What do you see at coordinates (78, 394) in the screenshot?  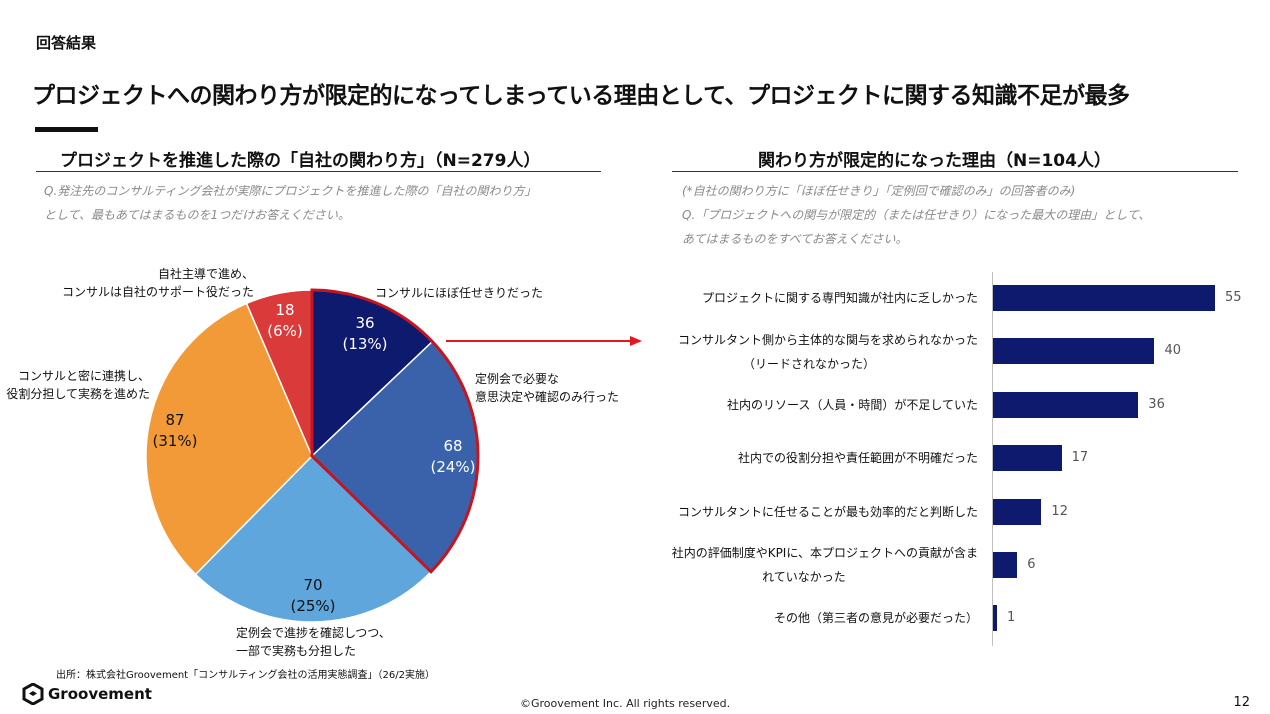 I see `pie-label-3-line-2: 役割分担して実務を進めた` at bounding box center [78, 394].